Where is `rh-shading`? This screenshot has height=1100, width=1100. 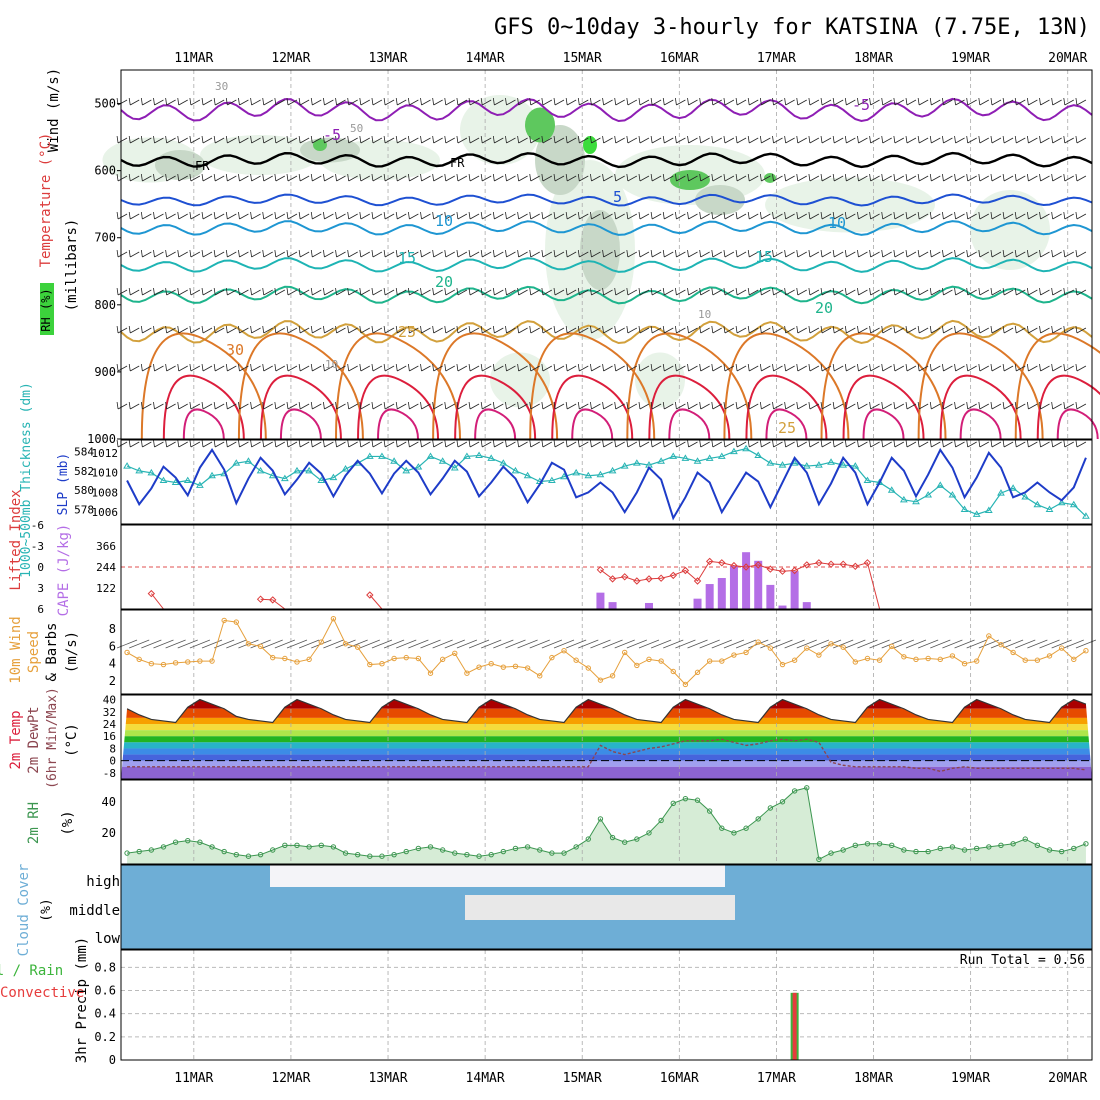
rh-shading is located at coordinates (600, 250).